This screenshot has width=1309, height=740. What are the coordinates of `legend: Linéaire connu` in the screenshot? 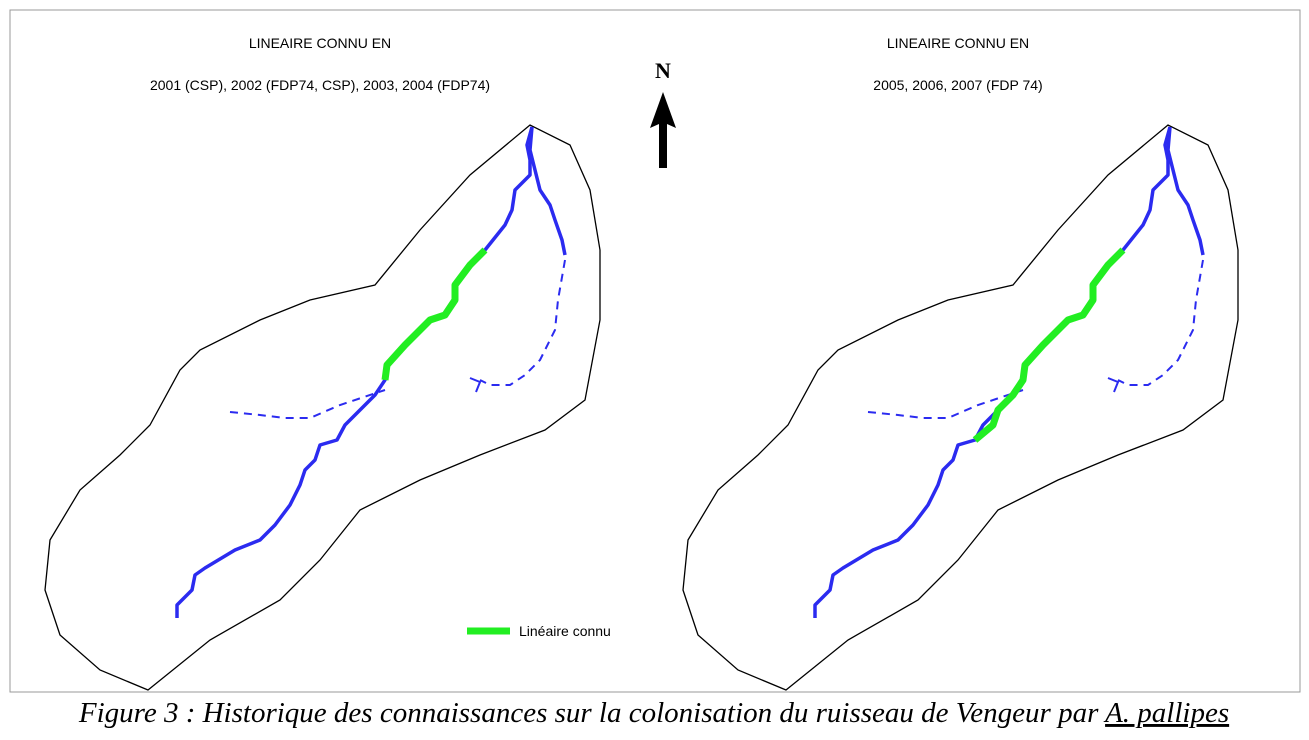 It's located at (539, 631).